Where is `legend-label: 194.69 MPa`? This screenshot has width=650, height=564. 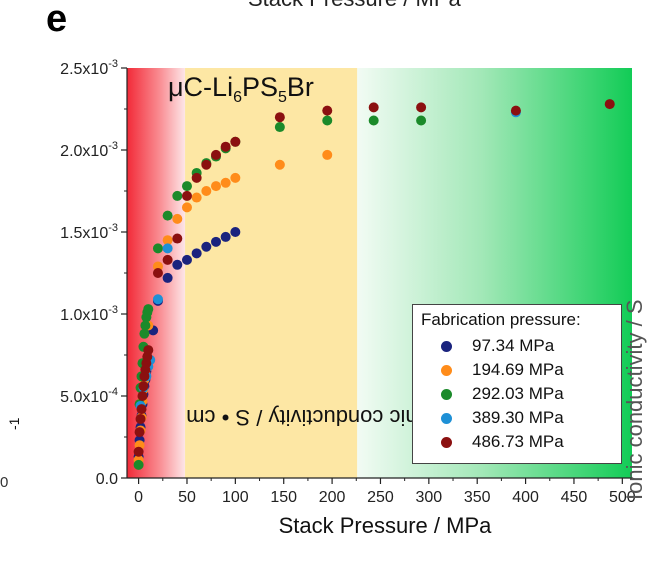
legend-label: 194.69 MPa is located at coordinates (518, 369).